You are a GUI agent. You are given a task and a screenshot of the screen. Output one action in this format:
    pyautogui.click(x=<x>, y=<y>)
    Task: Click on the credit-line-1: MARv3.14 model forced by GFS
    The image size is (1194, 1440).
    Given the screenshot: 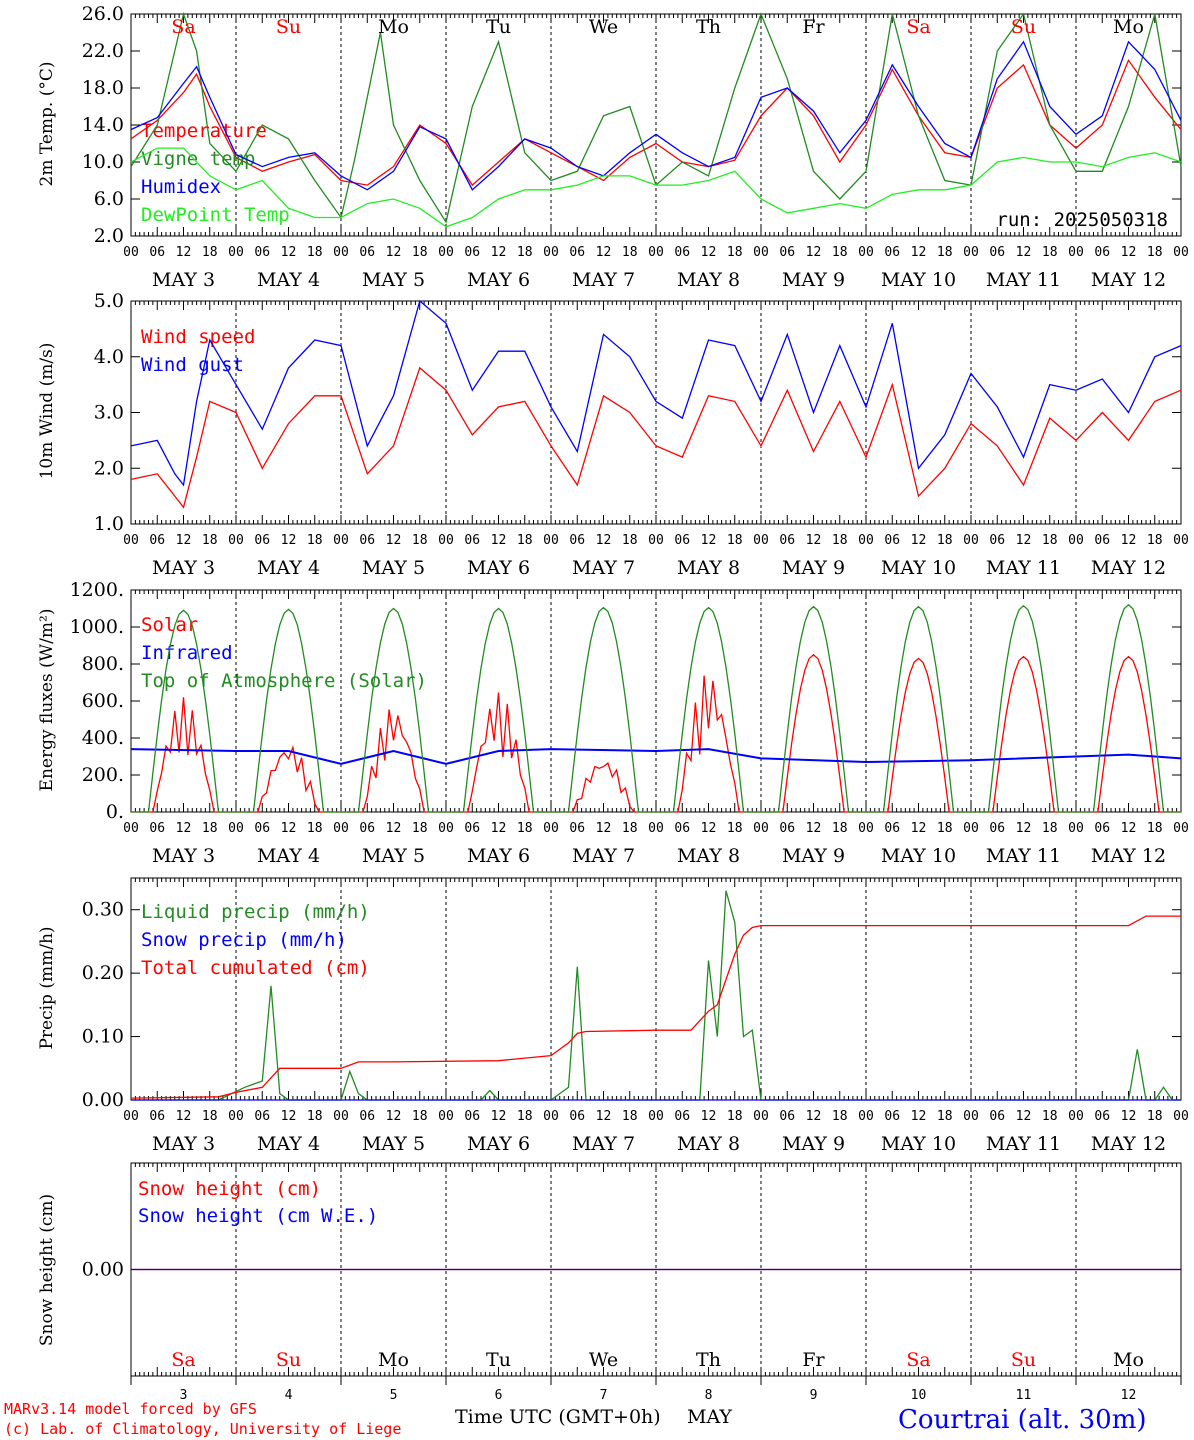 What is the action you would take?
    pyautogui.click(x=130, y=1409)
    